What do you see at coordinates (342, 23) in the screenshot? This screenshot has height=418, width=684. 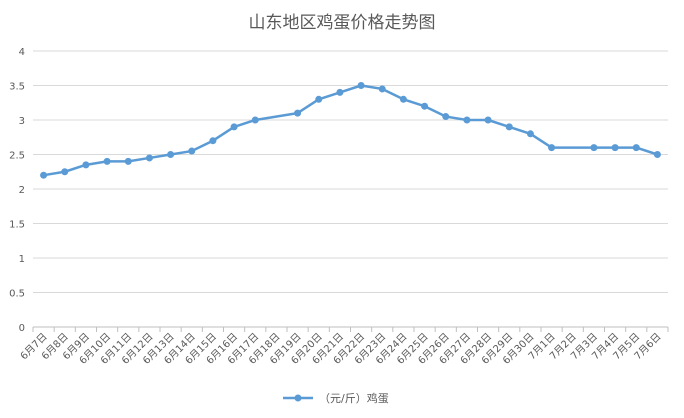 I see `chart-title: 山东地区鸡蛋价格走势图` at bounding box center [342, 23].